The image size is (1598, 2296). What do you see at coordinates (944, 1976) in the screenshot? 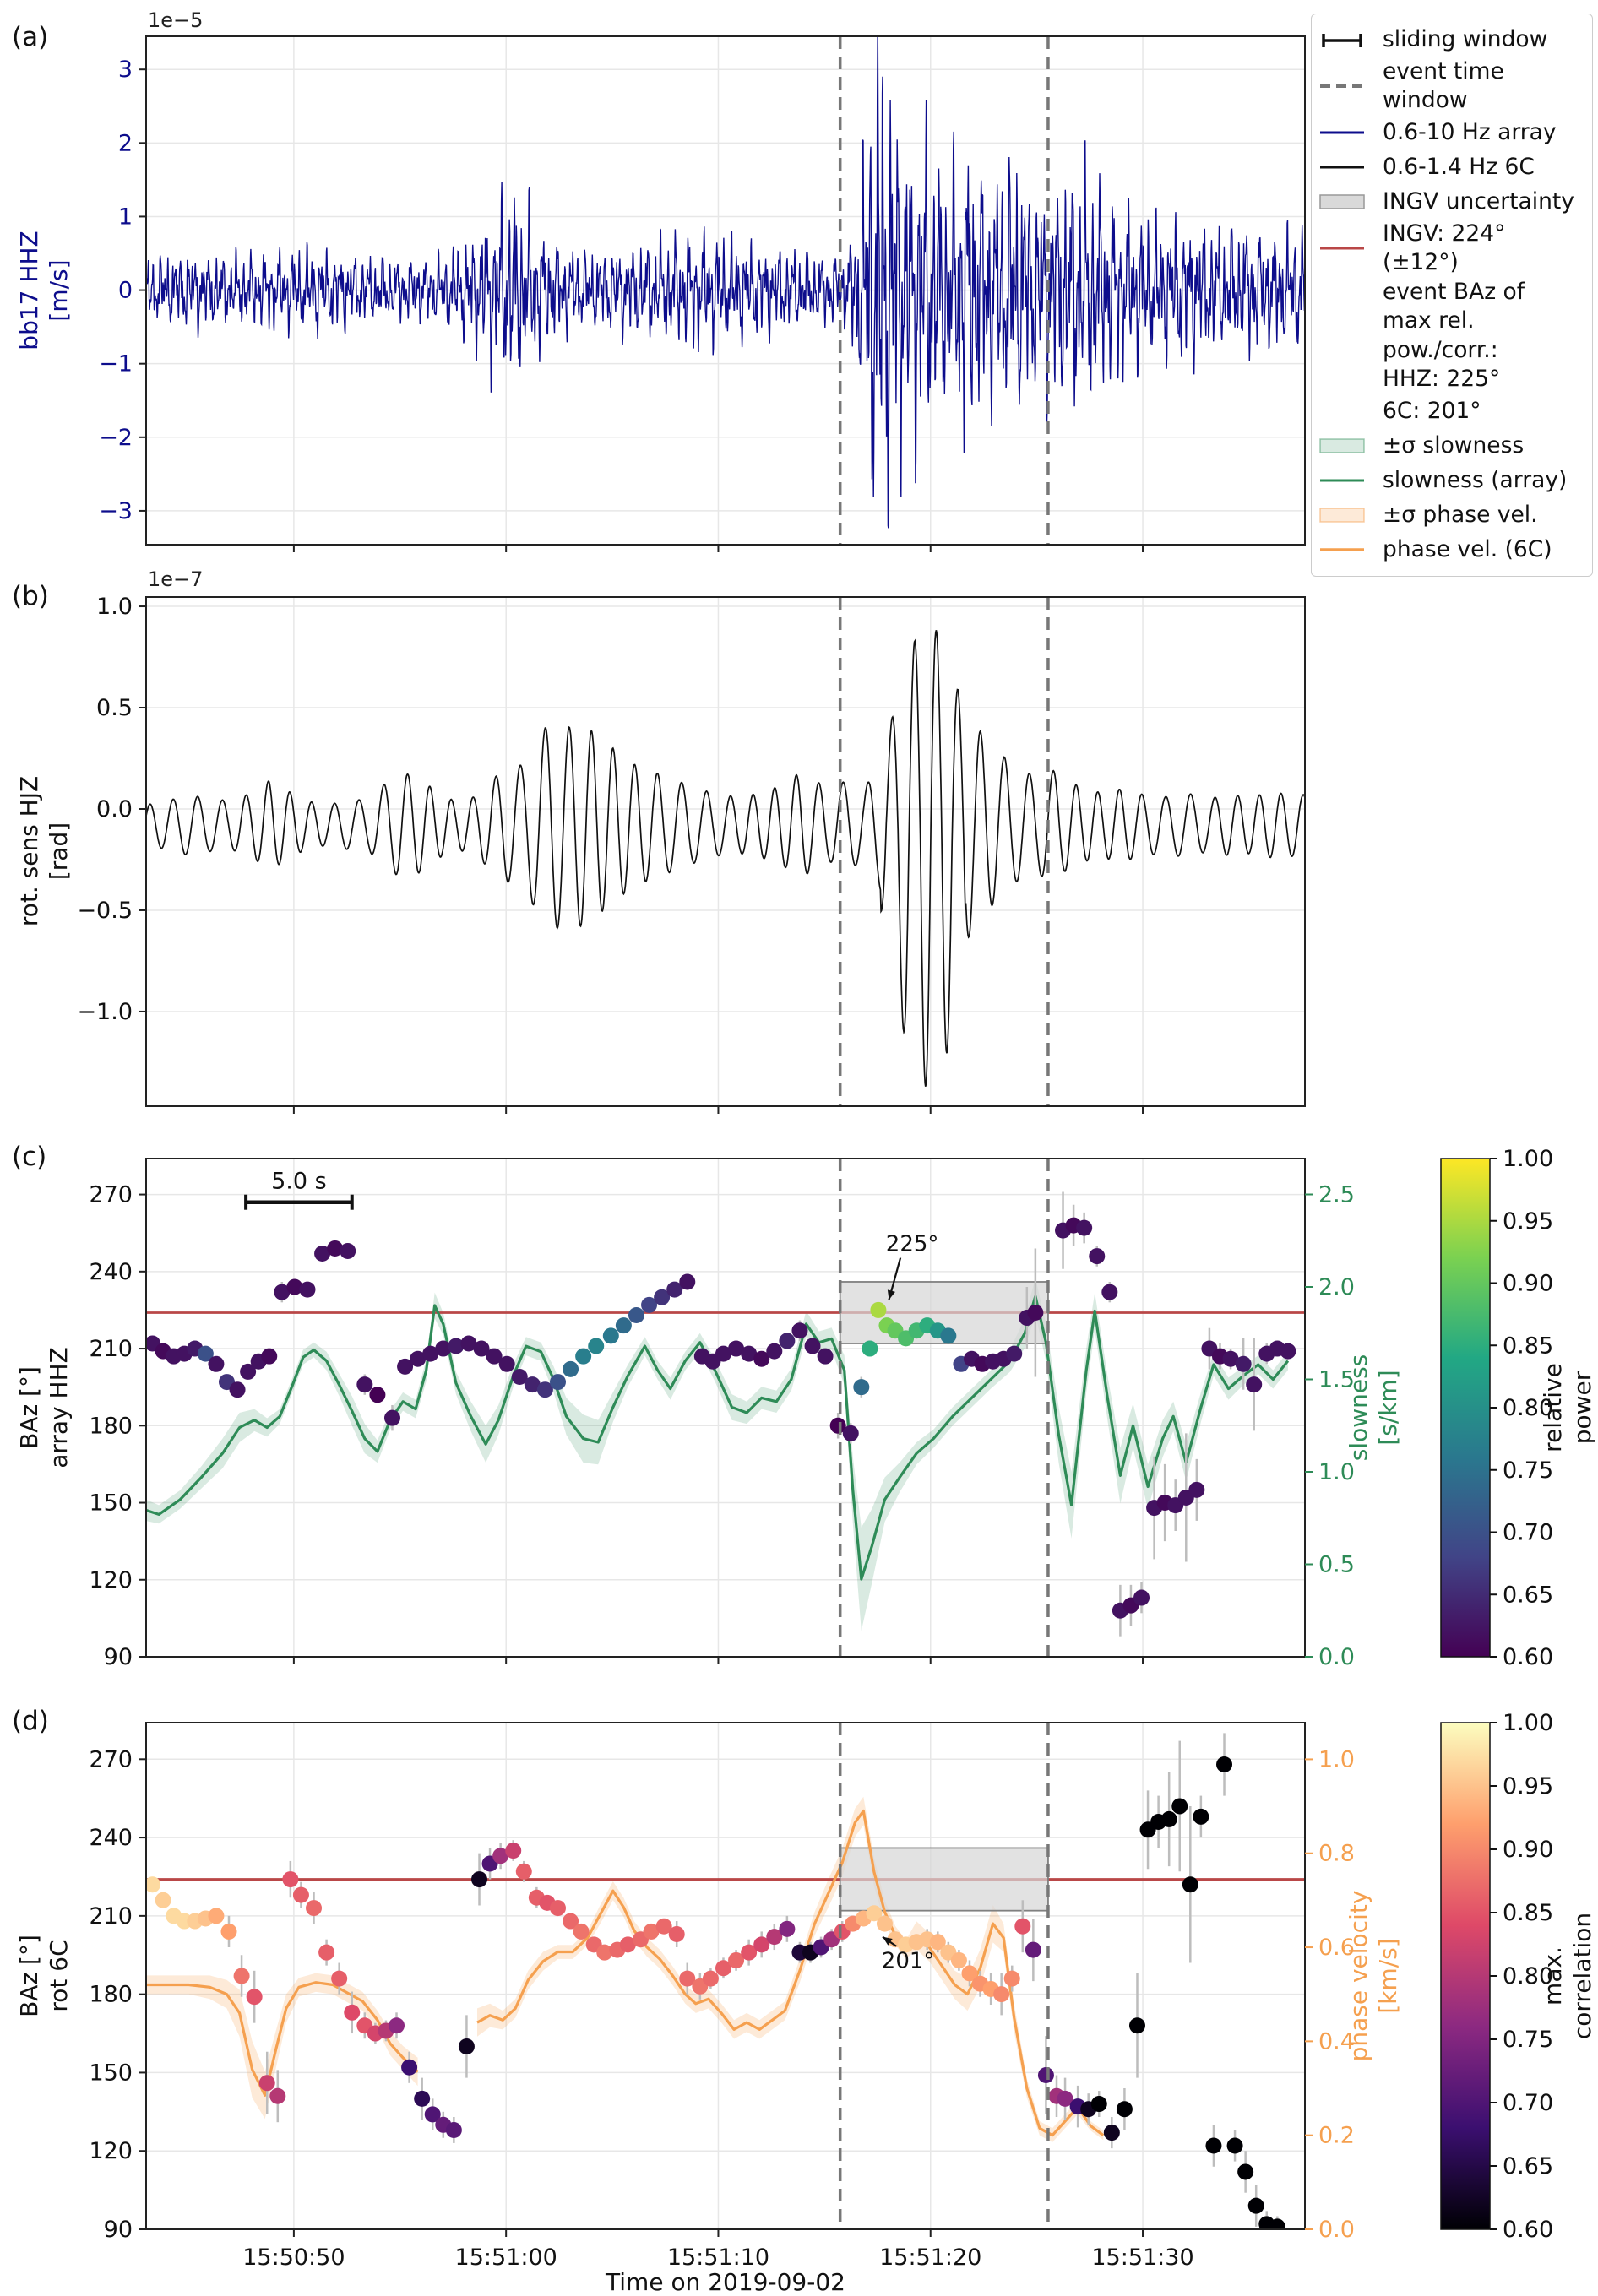
I see `panel-d-event-window` at bounding box center [944, 1976].